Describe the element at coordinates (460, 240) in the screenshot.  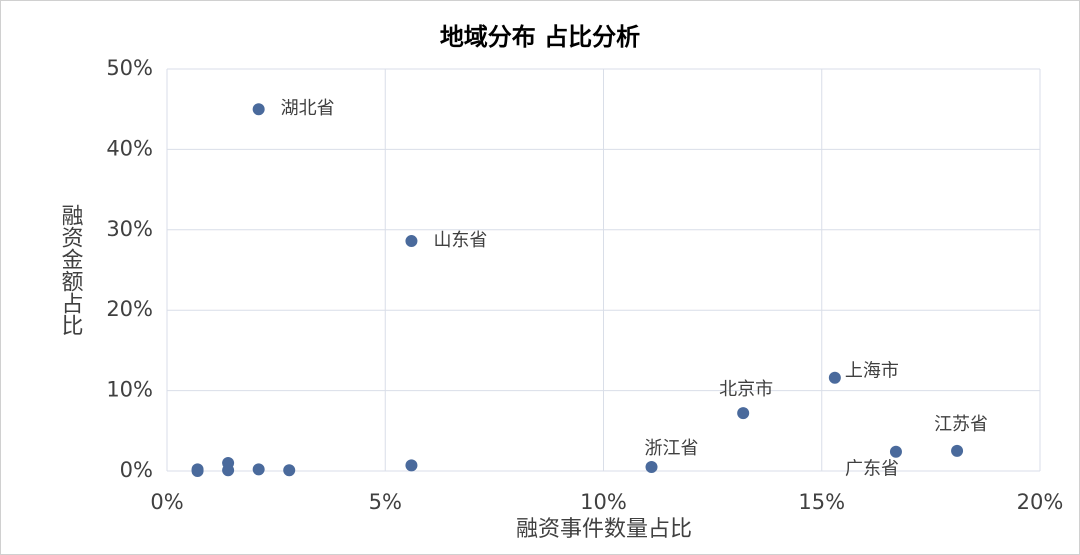
I see `point-label: 山东省` at that location.